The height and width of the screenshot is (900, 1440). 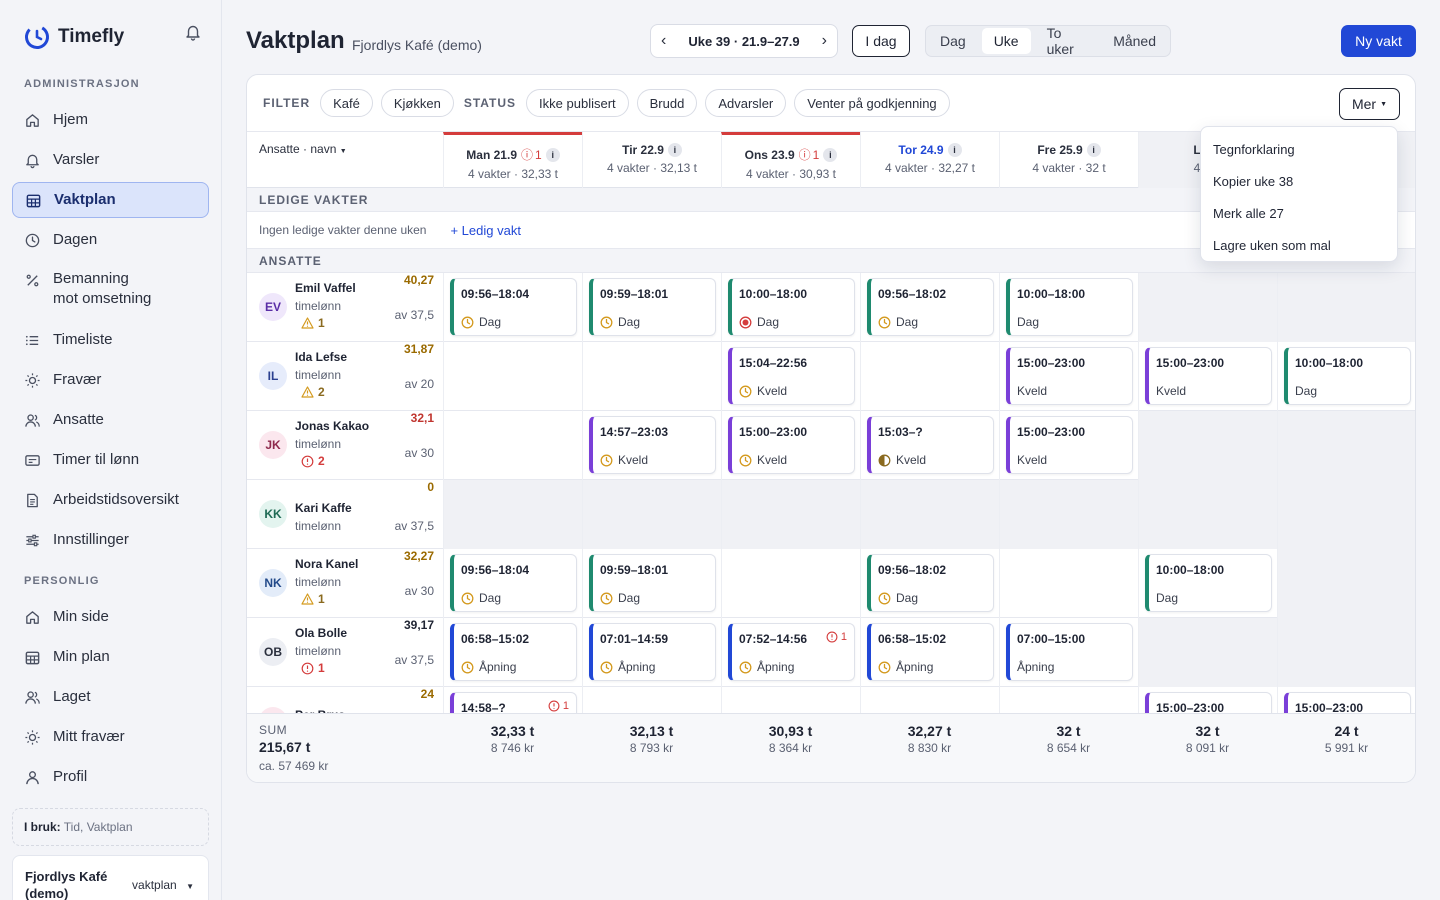 I want to click on next-week-chevron-icon: ›, so click(x=824, y=40).